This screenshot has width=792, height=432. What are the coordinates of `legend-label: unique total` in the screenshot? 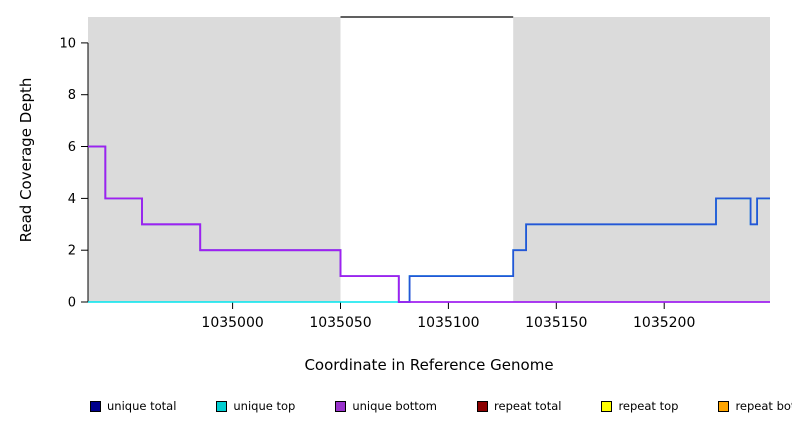 It's located at (142, 406).